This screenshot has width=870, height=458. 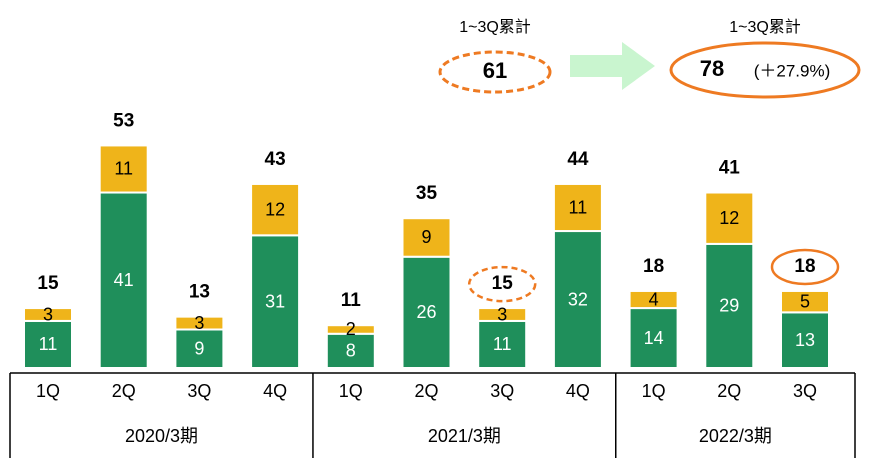 I want to click on data-label: 41, so click(x=124, y=280).